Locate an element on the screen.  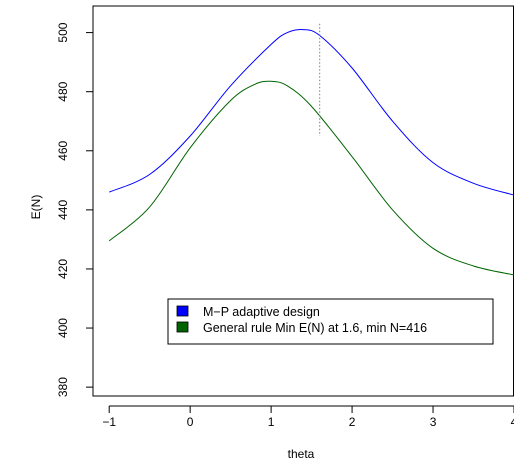
x-tick-label: −1 is located at coordinates (109, 422).